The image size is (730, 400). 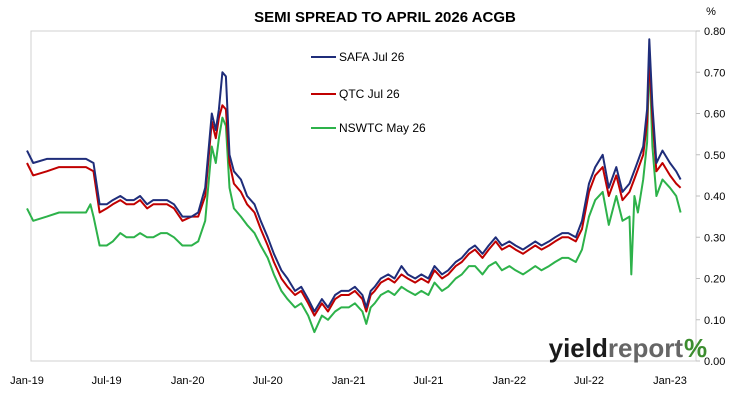 I want to click on x-tick-label: Jan-21, so click(x=349, y=381).